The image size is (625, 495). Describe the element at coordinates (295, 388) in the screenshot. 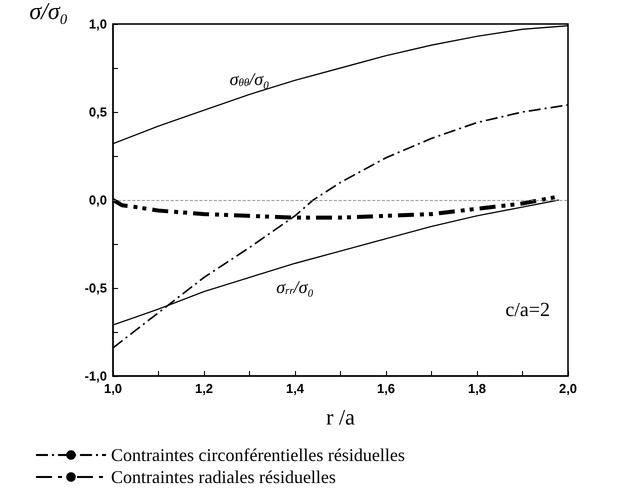

I see `x-tick-label: 1,4` at that location.